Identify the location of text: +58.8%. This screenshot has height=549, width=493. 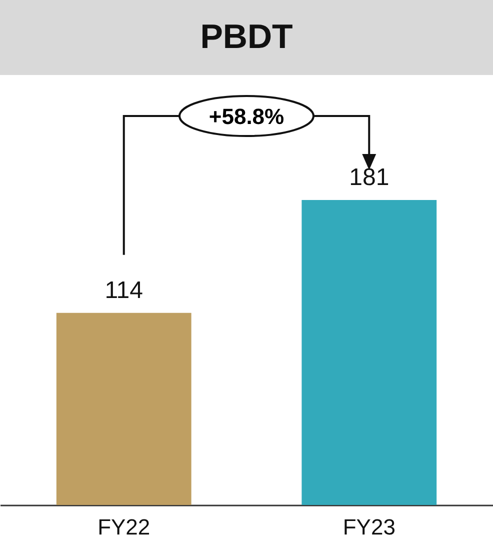
(246, 117).